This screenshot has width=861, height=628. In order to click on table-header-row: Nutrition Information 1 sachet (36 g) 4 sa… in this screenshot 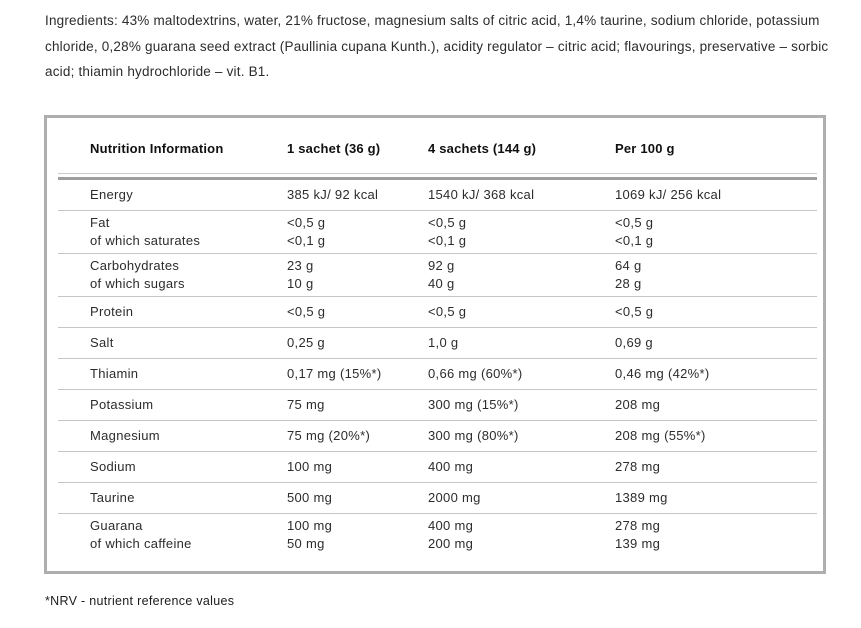, I will do `click(435, 145)`.